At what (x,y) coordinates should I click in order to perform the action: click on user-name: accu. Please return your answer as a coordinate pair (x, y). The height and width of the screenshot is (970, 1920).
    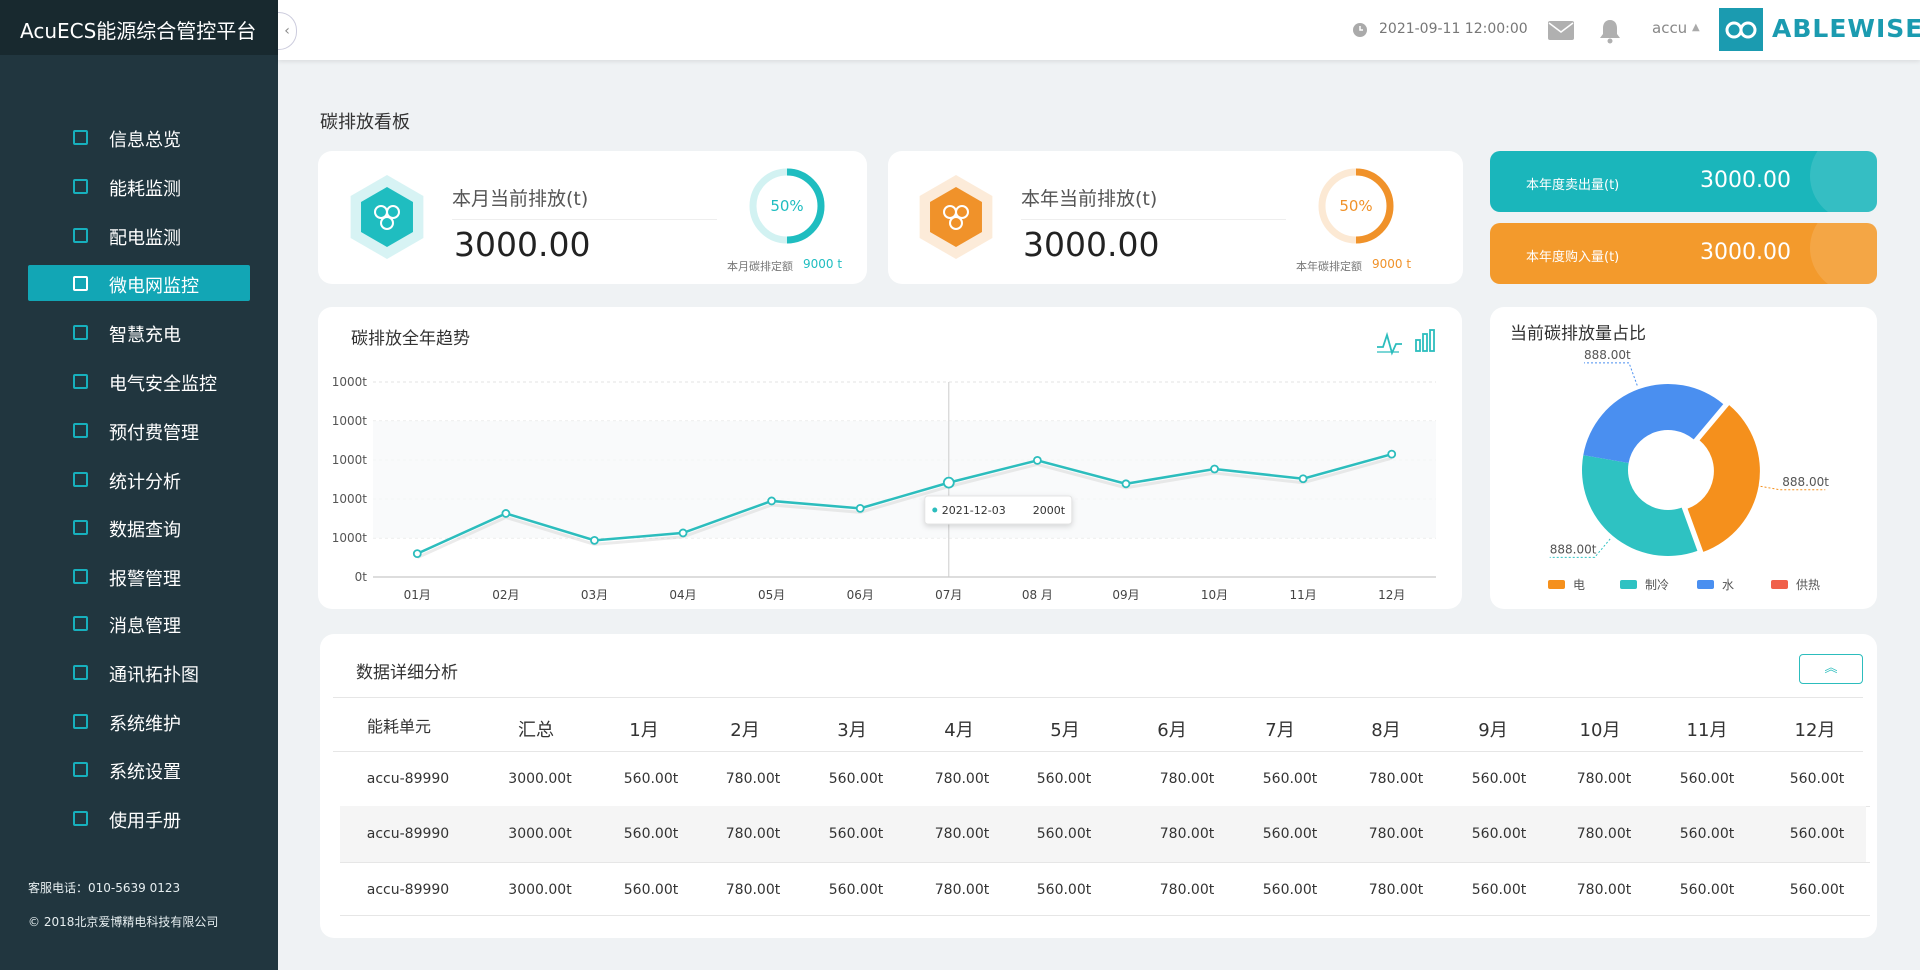
    Looking at the image, I should click on (1670, 28).